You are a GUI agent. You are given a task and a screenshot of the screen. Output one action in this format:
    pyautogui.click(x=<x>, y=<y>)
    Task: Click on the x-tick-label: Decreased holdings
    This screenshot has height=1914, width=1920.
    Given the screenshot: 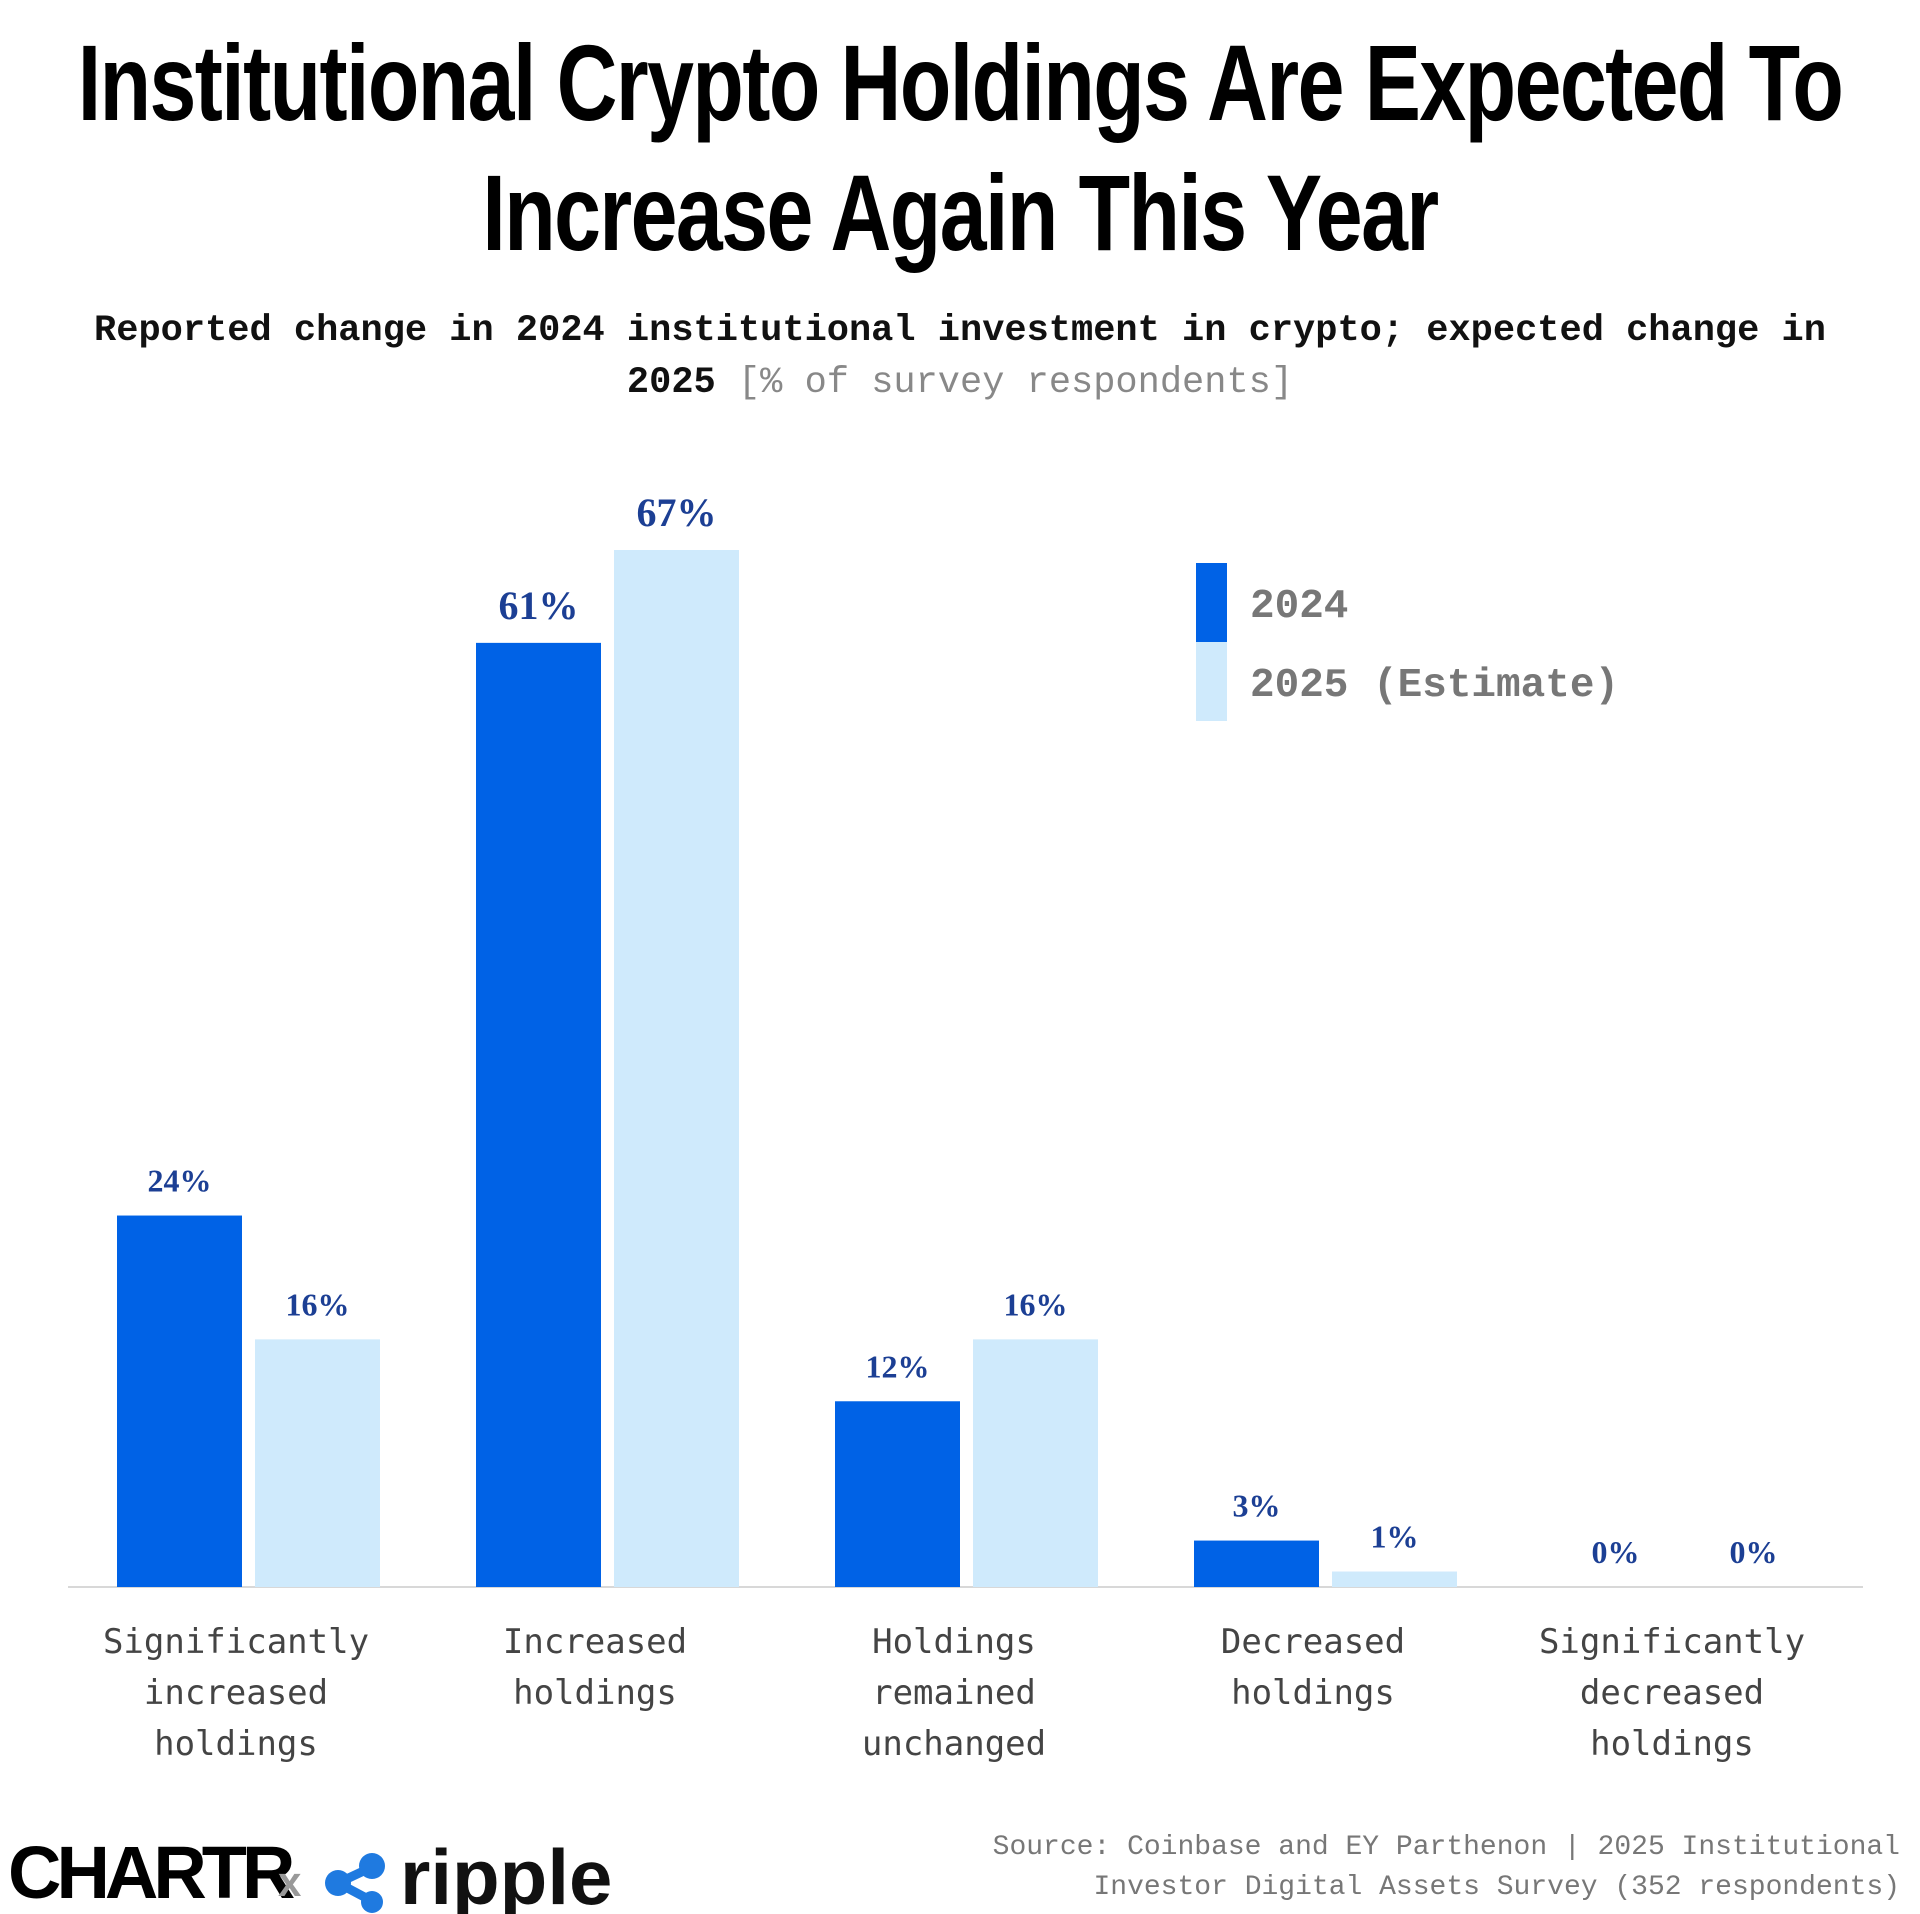 What is the action you would take?
    pyautogui.click(x=1313, y=1667)
    